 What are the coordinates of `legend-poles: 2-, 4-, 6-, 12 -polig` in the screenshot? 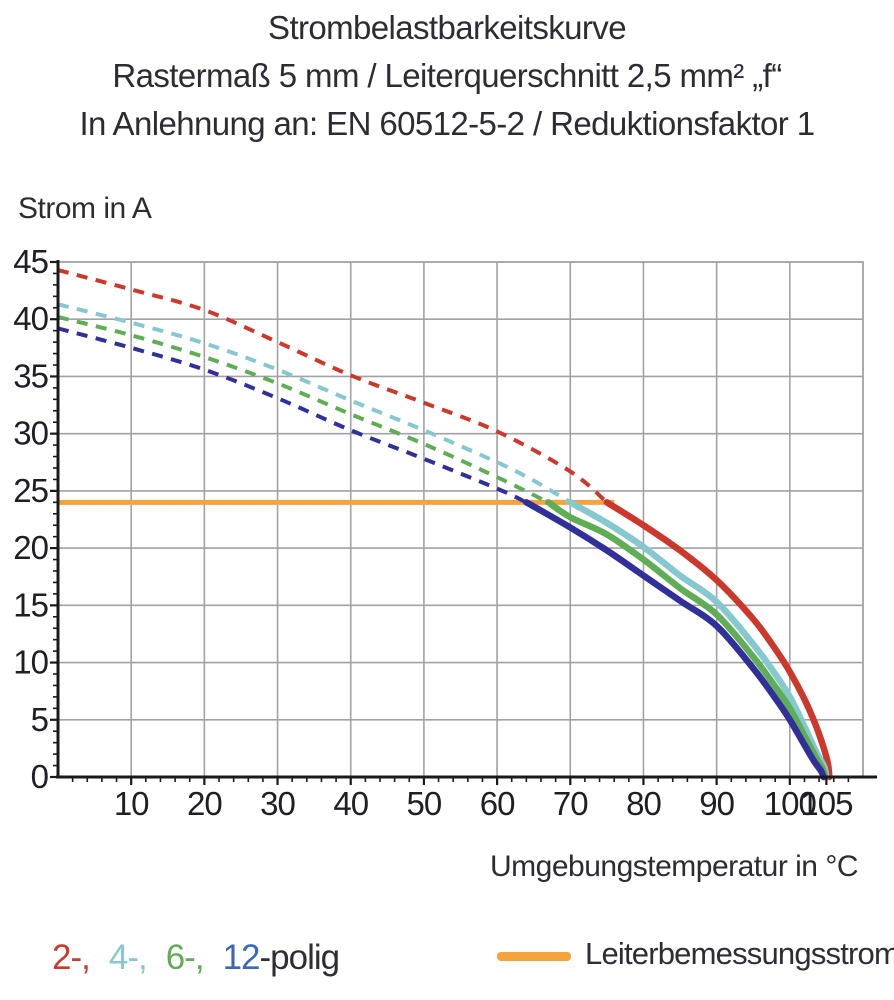 It's located at (196, 958).